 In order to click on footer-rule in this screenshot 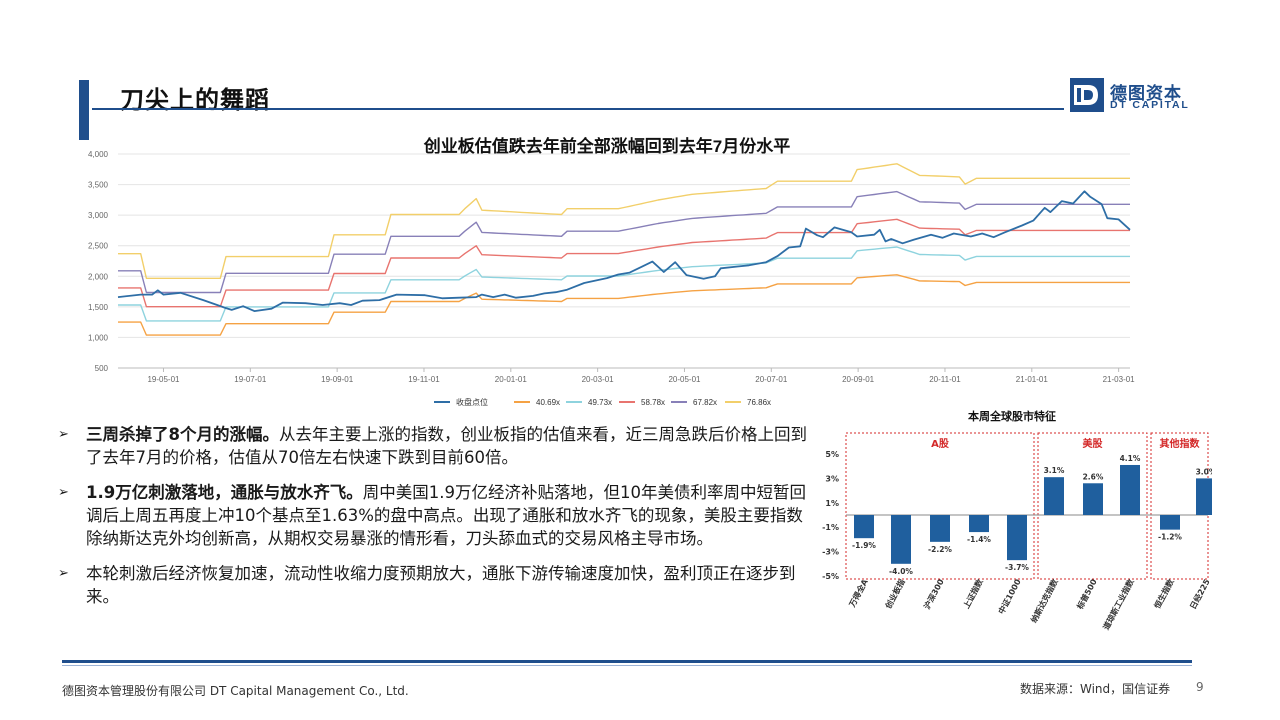, I will do `click(627, 661)`.